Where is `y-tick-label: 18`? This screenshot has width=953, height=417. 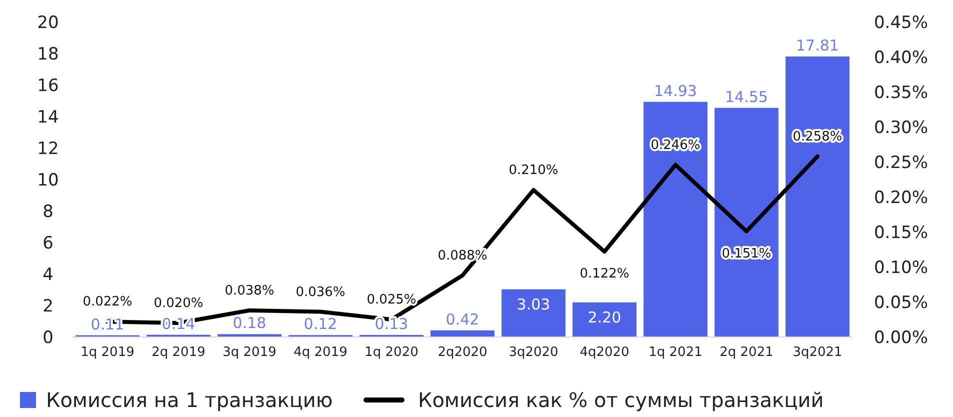
y-tick-label: 18 is located at coordinates (48, 54).